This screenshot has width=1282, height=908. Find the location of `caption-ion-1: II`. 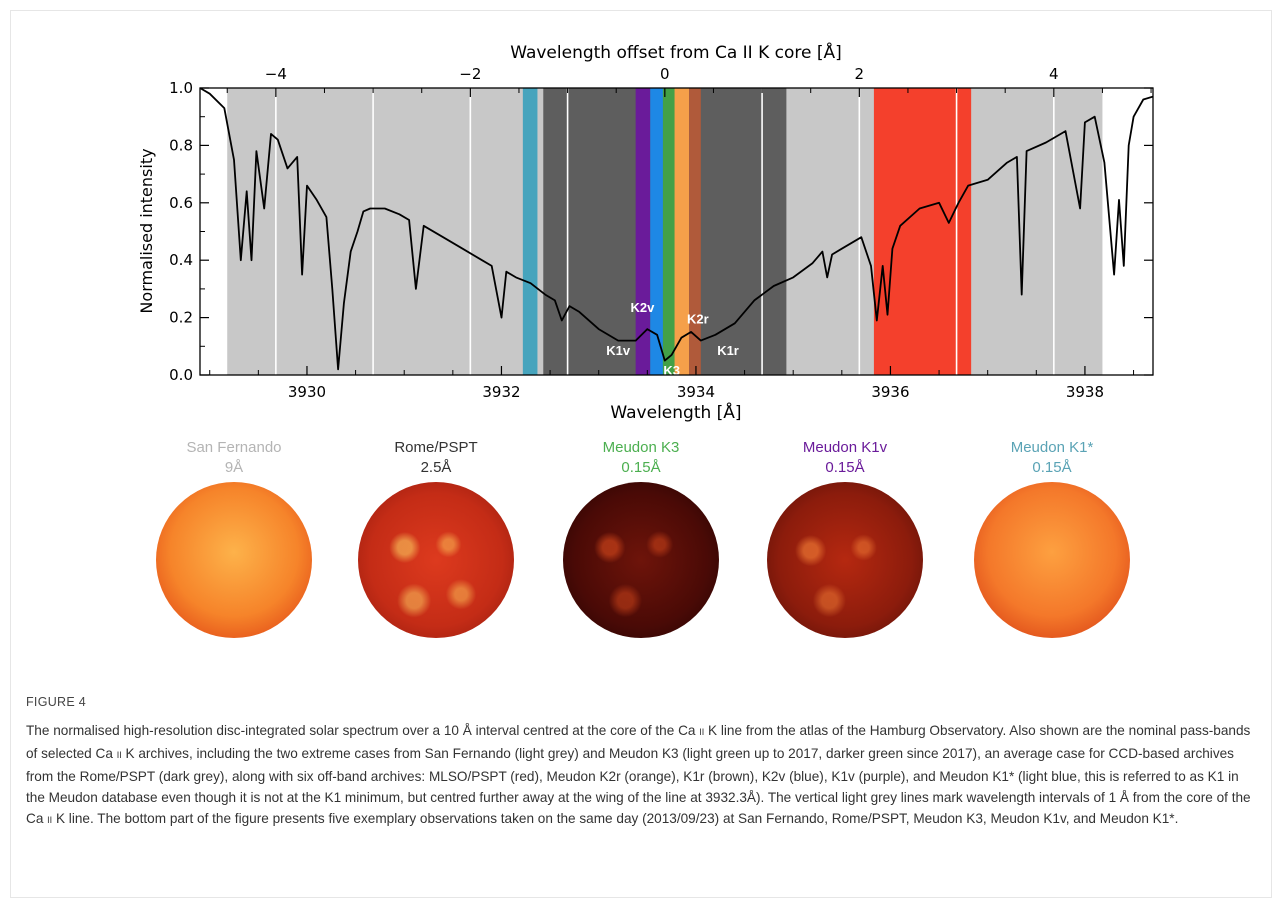

caption-ion-1: II is located at coordinates (702, 732).